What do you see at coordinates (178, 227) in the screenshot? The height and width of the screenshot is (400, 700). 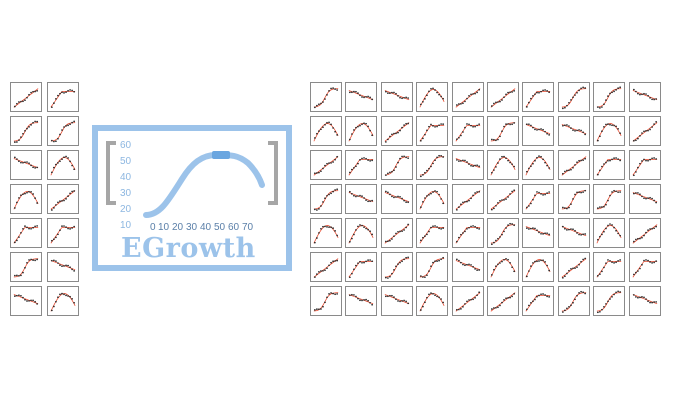 I see `x-tick: 20` at bounding box center [178, 227].